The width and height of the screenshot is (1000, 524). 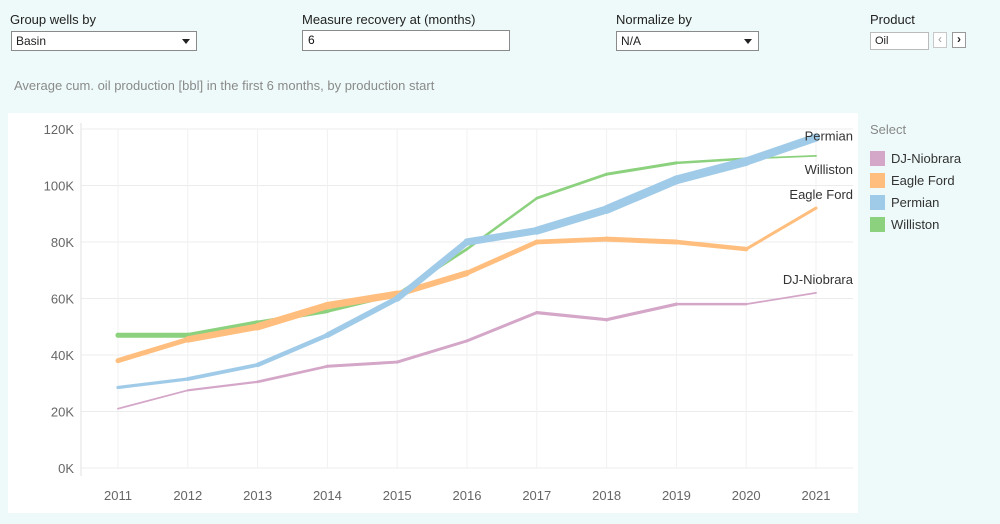 What do you see at coordinates (888, 129) in the screenshot?
I see `legend-title: Select` at bounding box center [888, 129].